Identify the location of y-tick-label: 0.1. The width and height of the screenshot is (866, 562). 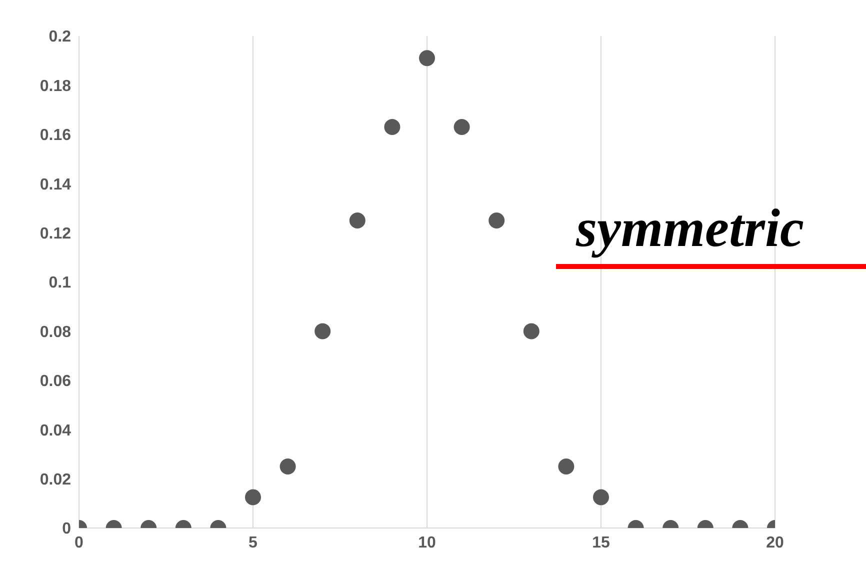
(60, 283).